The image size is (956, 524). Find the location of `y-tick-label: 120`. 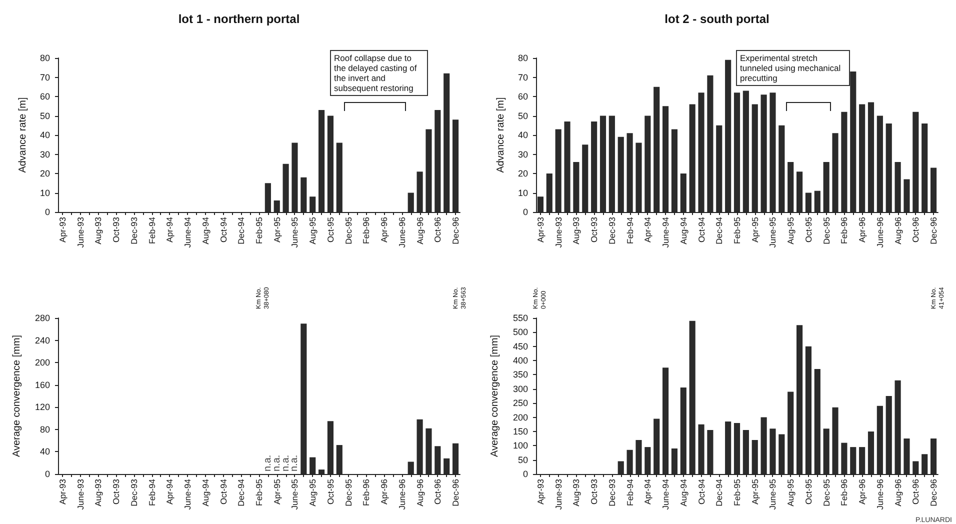

y-tick-label: 120 is located at coordinates (42, 407).